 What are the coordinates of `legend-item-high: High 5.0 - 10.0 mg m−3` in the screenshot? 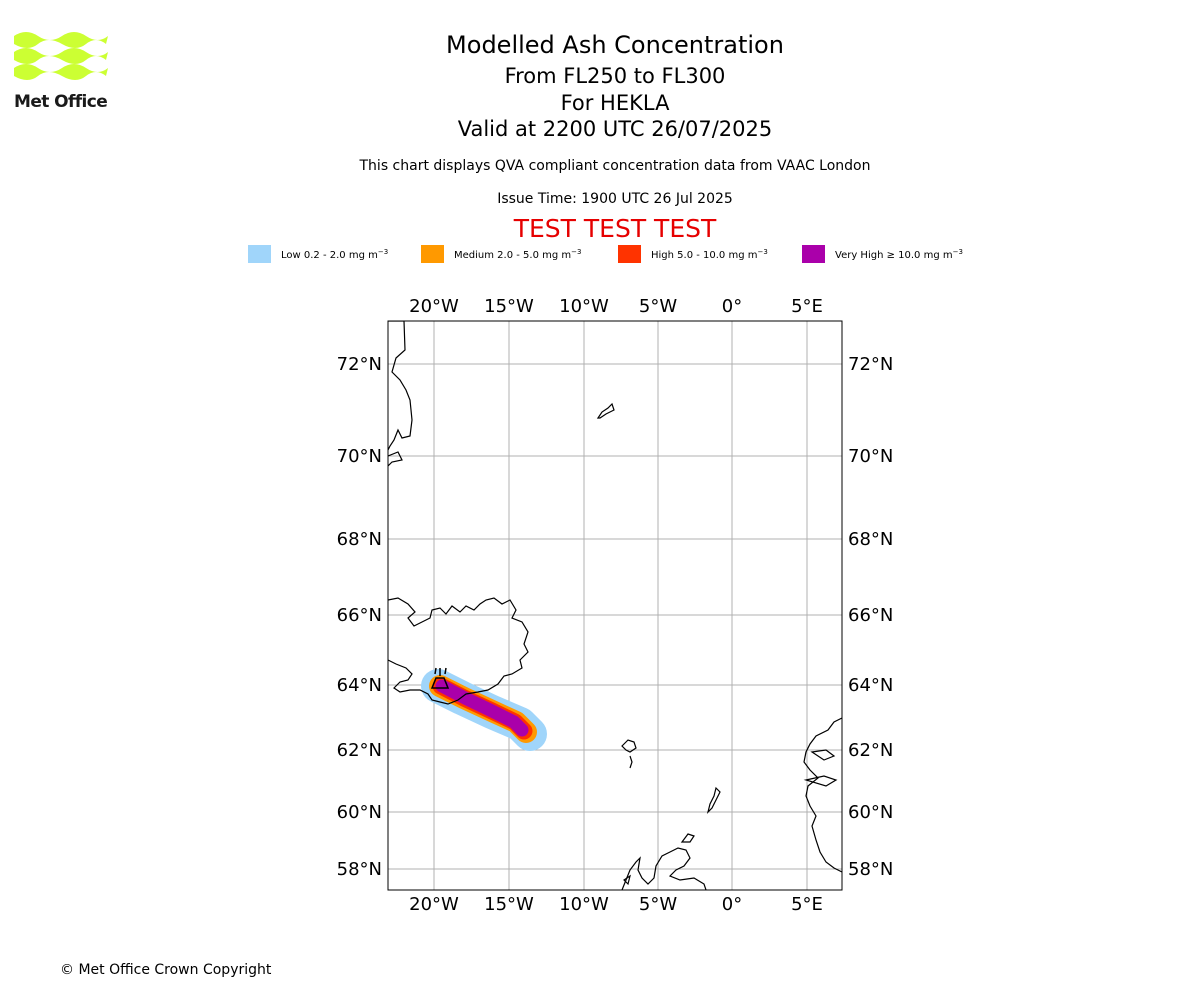 It's located at (693, 254).